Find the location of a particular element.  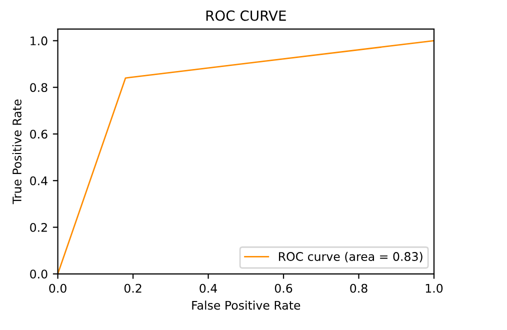

y-tick-label: 0.6 is located at coordinates (39, 134).